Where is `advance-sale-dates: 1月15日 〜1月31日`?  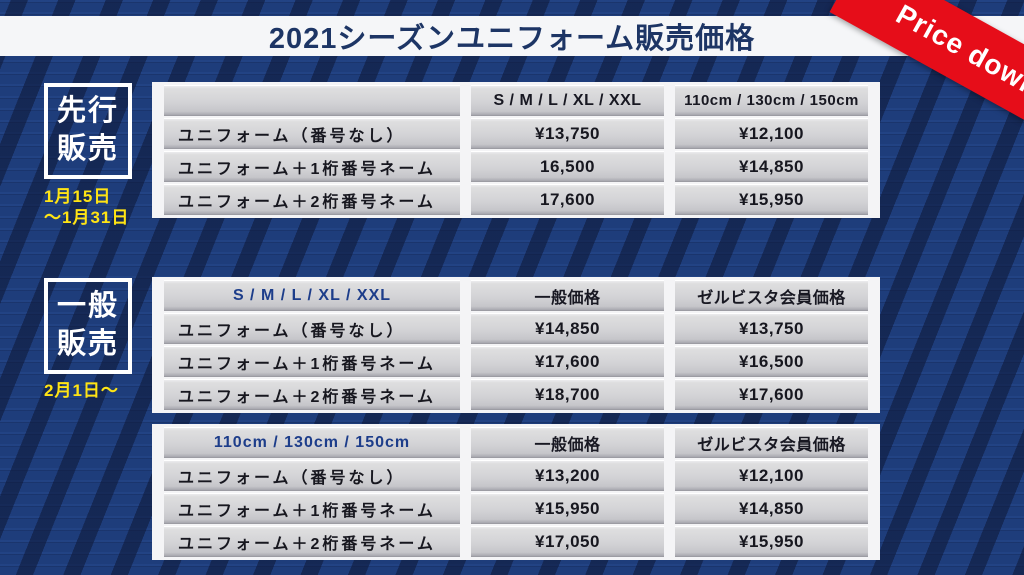 advance-sale-dates: 1月15日 〜1月31日 is located at coordinates (86, 207).